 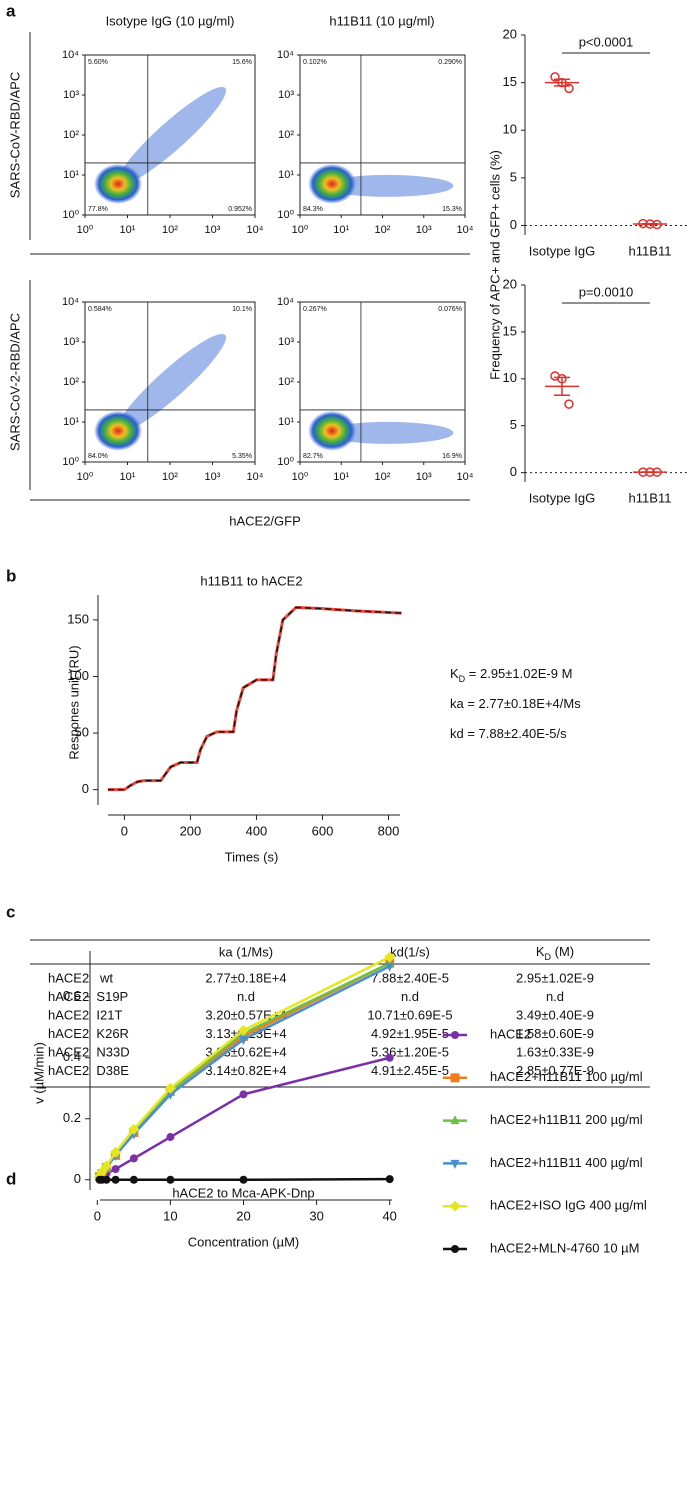 What do you see at coordinates (452, 456) in the screenshot?
I see `quadrant-label: 16.9%` at bounding box center [452, 456].